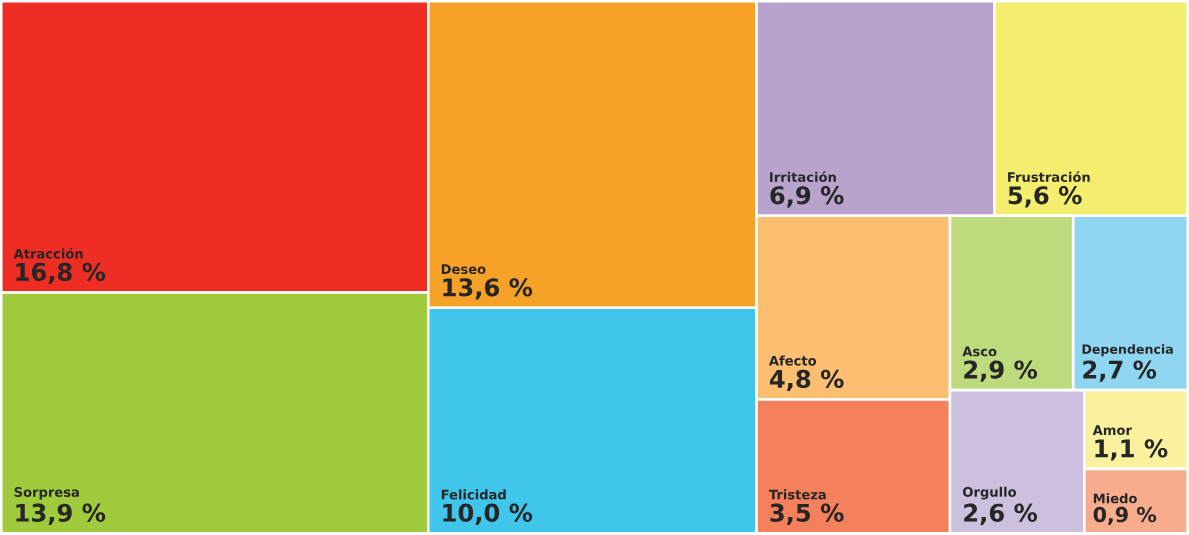 The image size is (1189, 535). I want to click on category-label: Sorpresa, so click(46, 493).